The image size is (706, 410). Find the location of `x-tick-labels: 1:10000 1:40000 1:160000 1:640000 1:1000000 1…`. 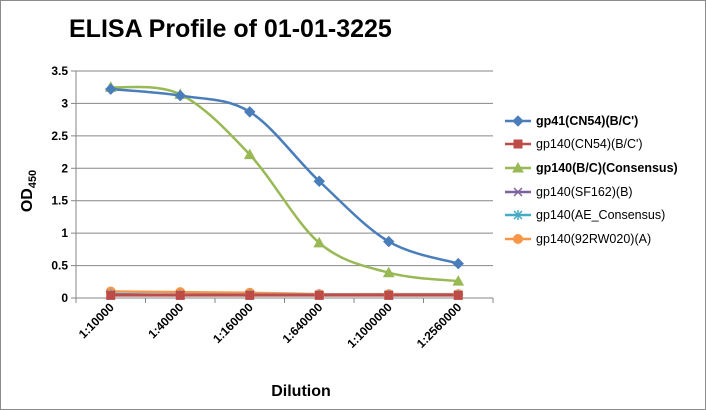

x-tick-labels: 1:10000 1:40000 1:160000 1:640000 1:1000000 1… is located at coordinates (270, 325).